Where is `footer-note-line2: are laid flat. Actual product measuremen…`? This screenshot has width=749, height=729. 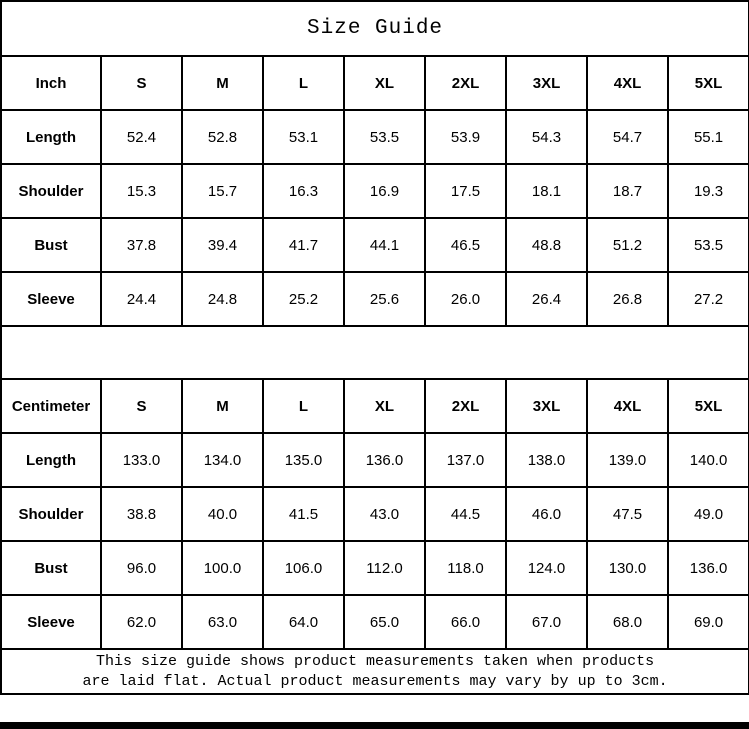
footer-note-line2: are laid flat. Actual product measuremen… is located at coordinates (375, 681).